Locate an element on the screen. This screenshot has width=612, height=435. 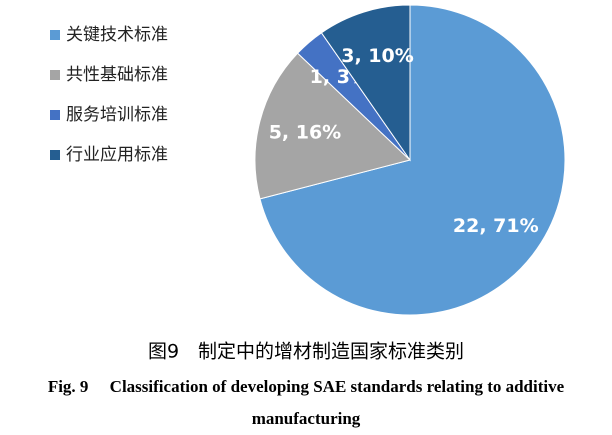
legend-label: 行业应用标准 is located at coordinates (117, 155).